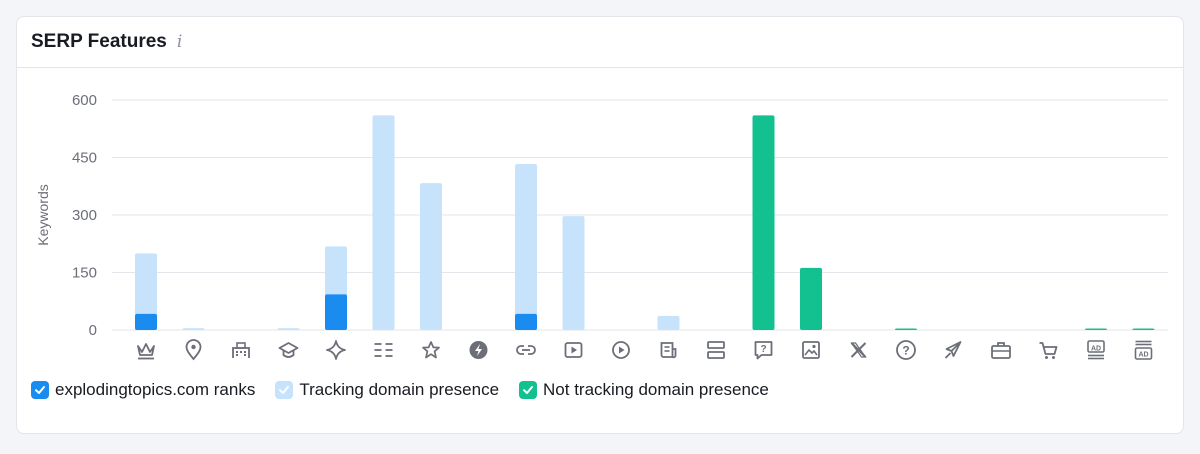 The image size is (1200, 454). Describe the element at coordinates (858, 350) in the screenshot. I see `x-twitter-icon` at that location.